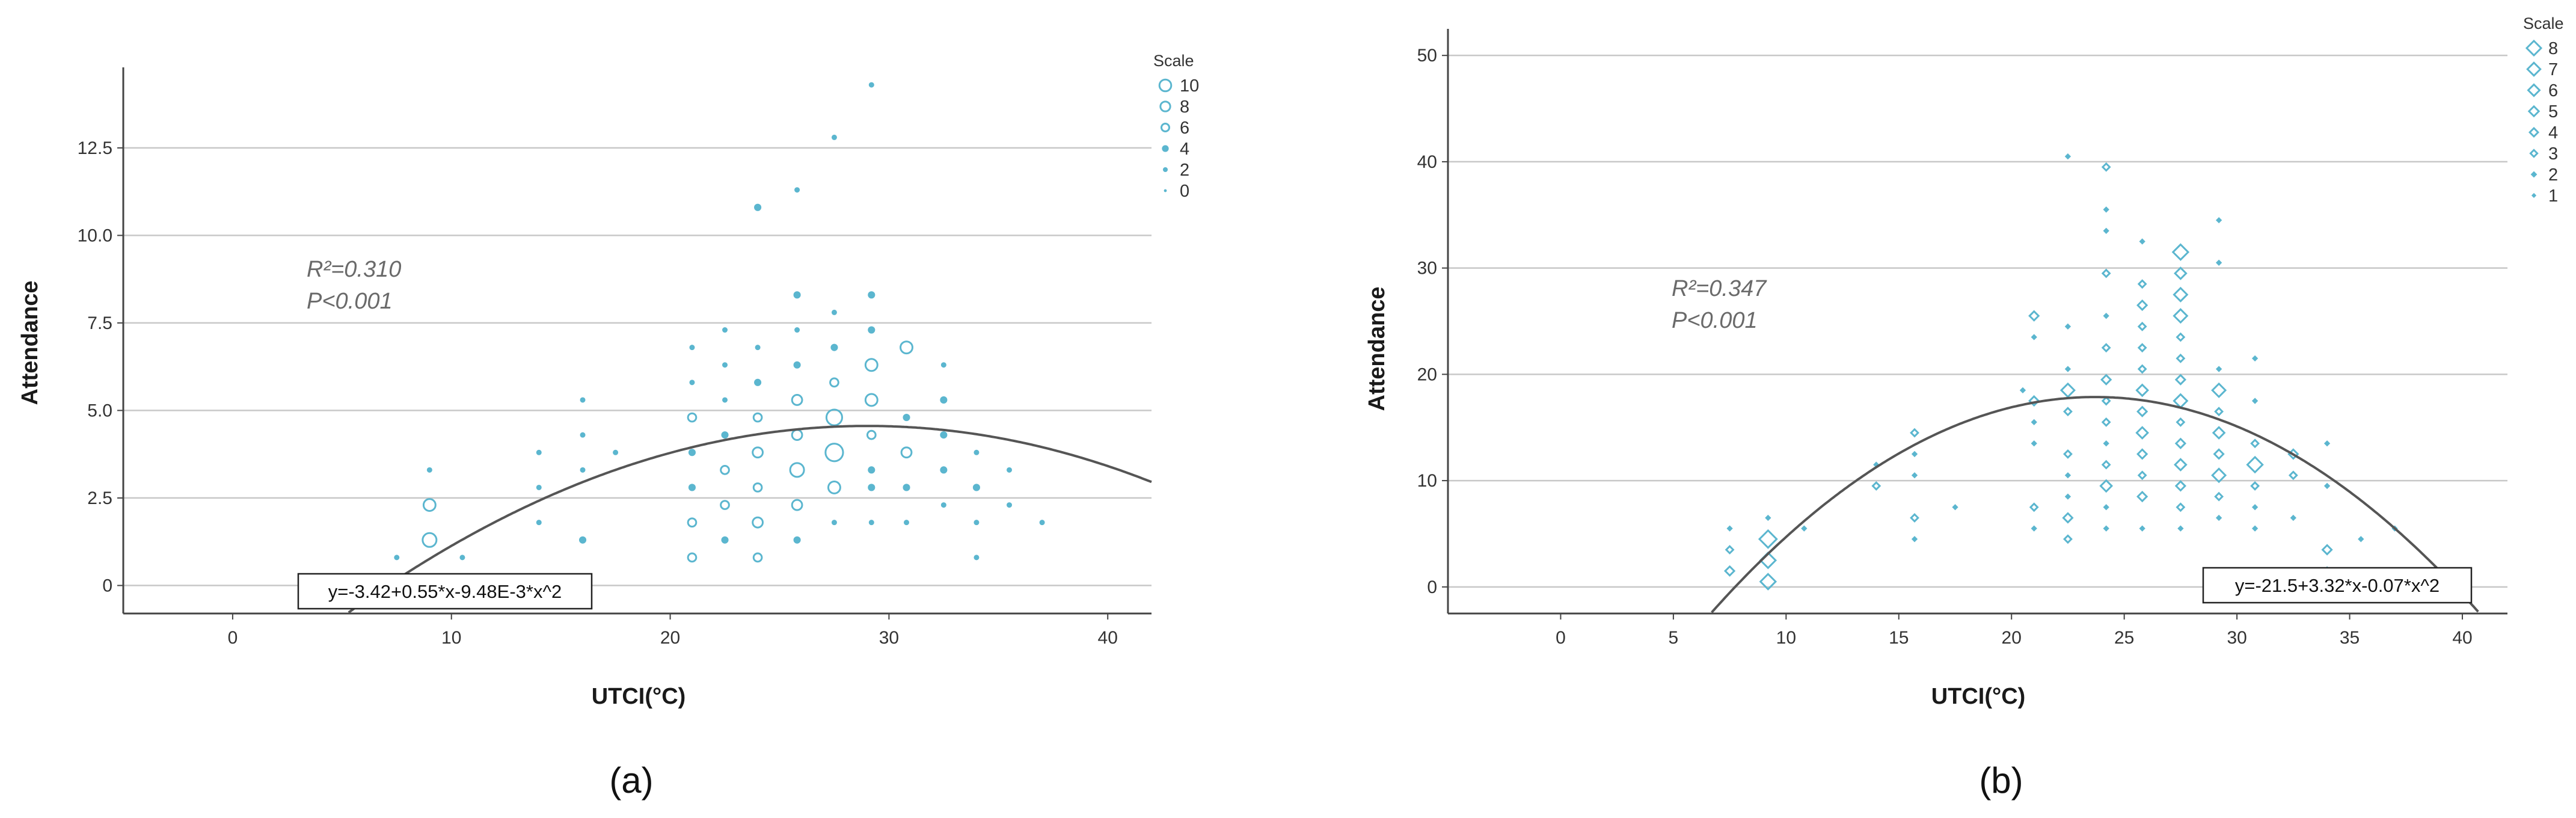  I want to click on chart-a-equation-box, so click(445, 591).